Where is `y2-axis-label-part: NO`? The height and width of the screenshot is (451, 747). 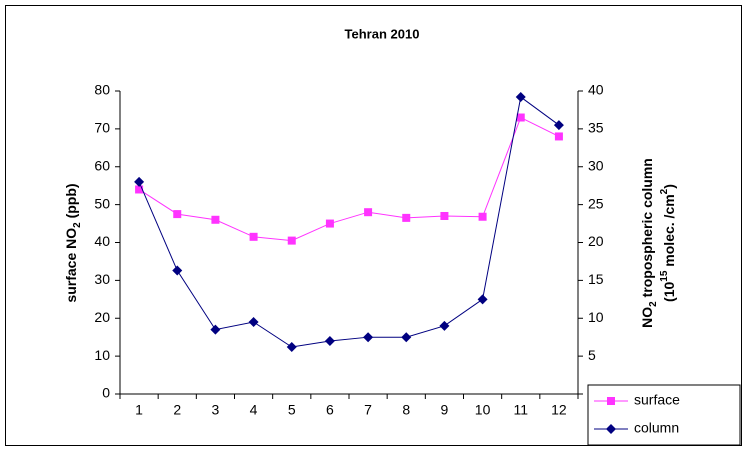
y2-axis-label-part: NO is located at coordinates (647, 317).